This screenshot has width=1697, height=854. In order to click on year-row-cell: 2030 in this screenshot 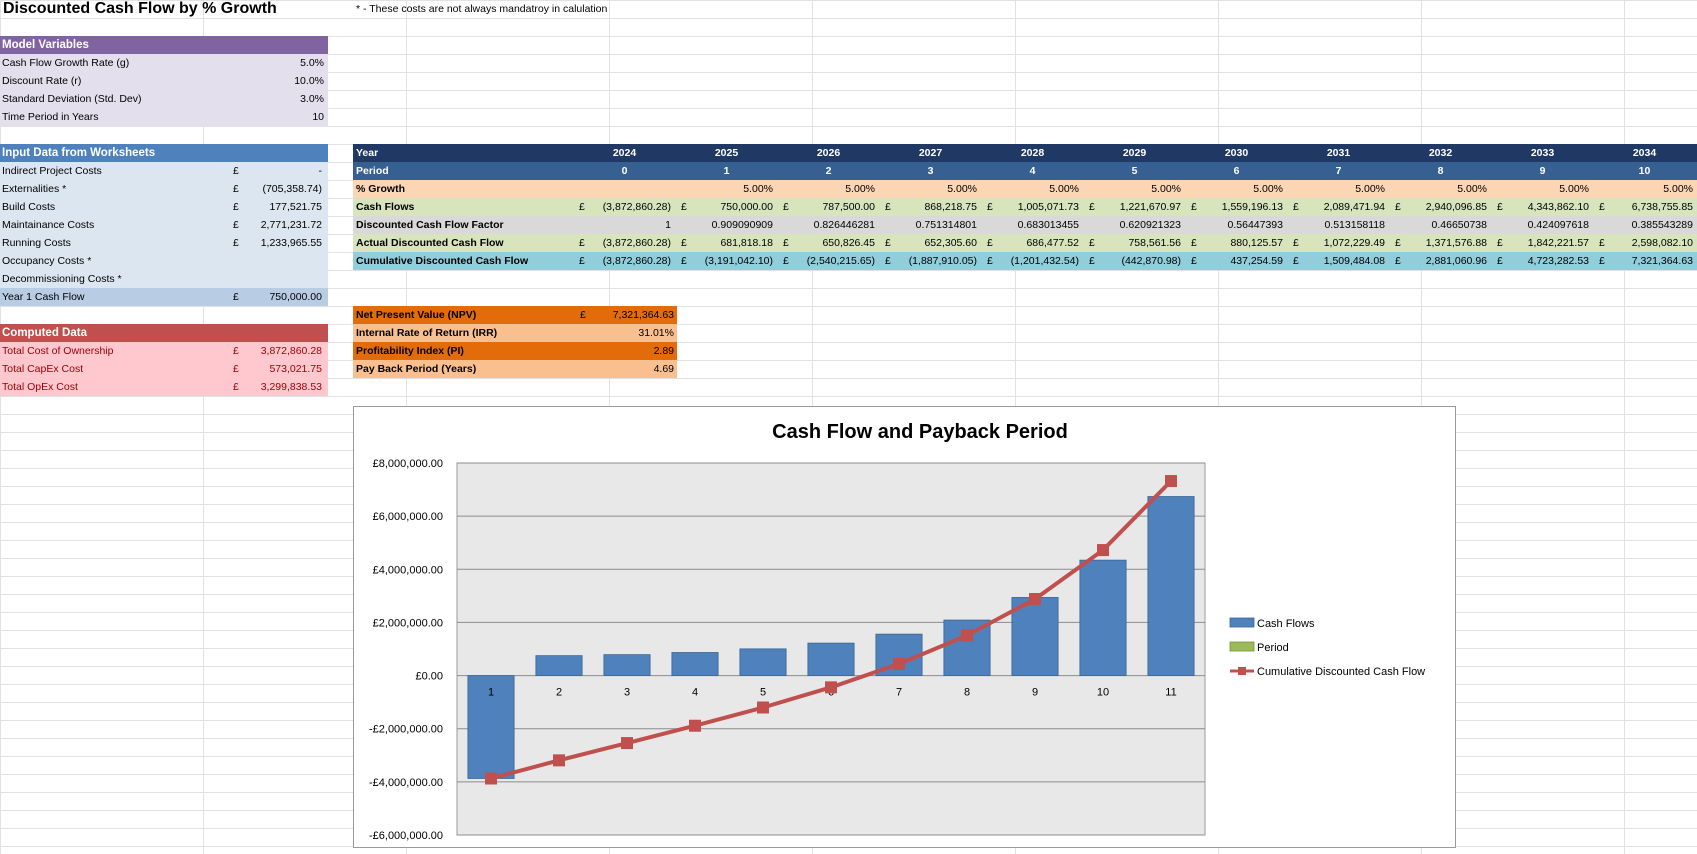, I will do `click(1236, 153)`.